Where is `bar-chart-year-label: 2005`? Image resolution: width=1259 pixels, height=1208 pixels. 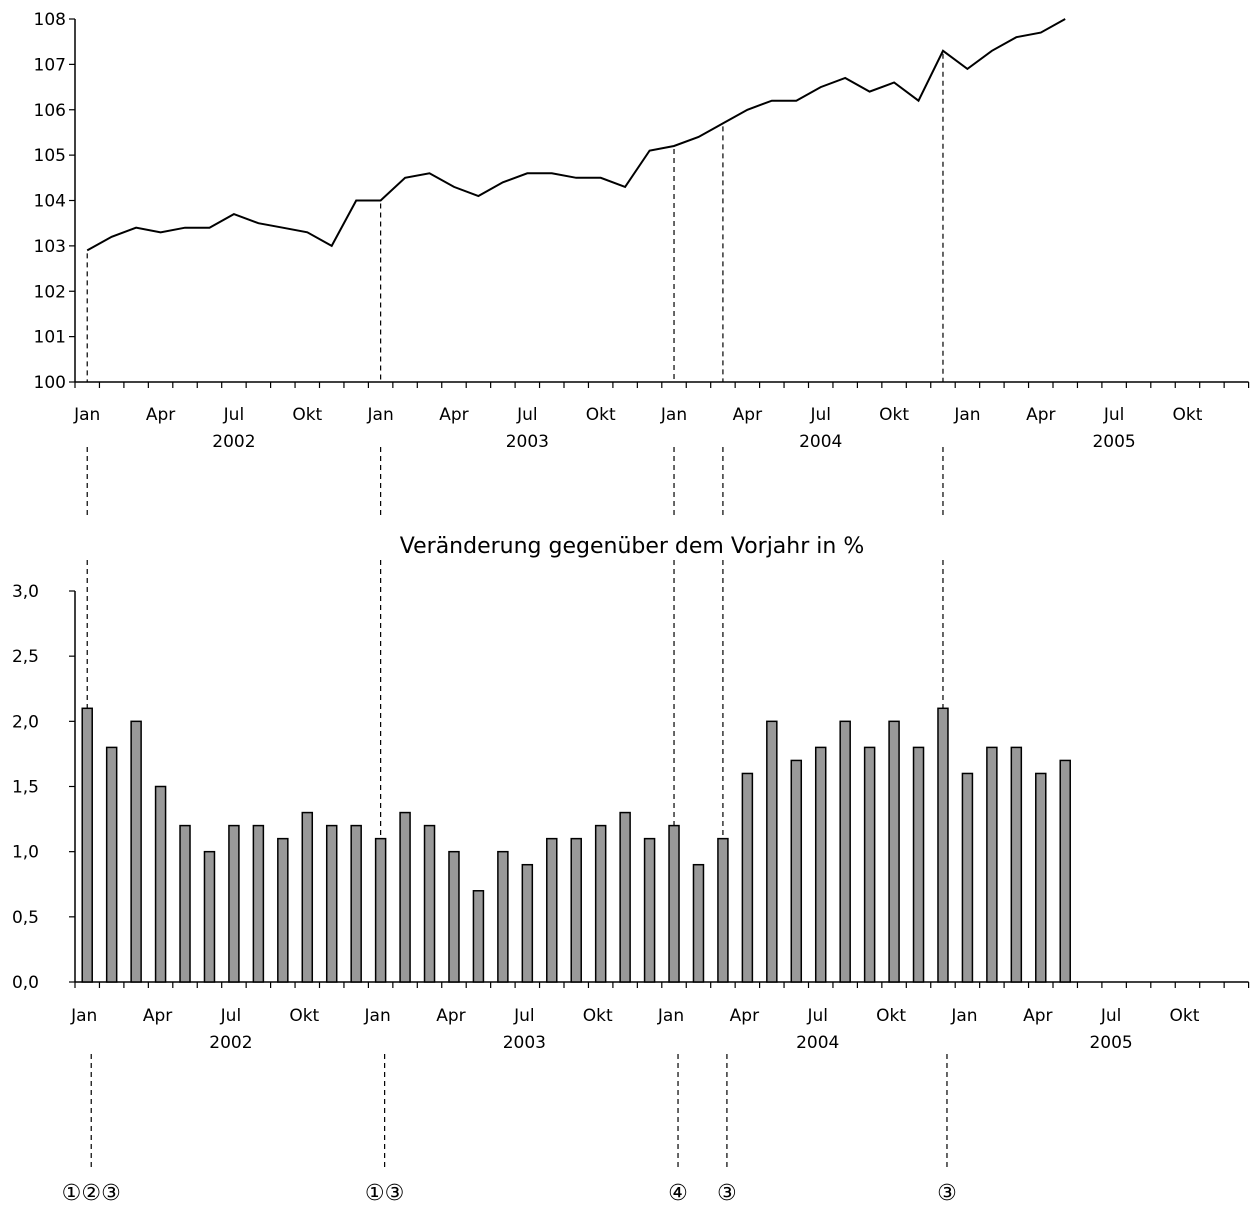
bar-chart-year-label: 2005 is located at coordinates (1110, 1043).